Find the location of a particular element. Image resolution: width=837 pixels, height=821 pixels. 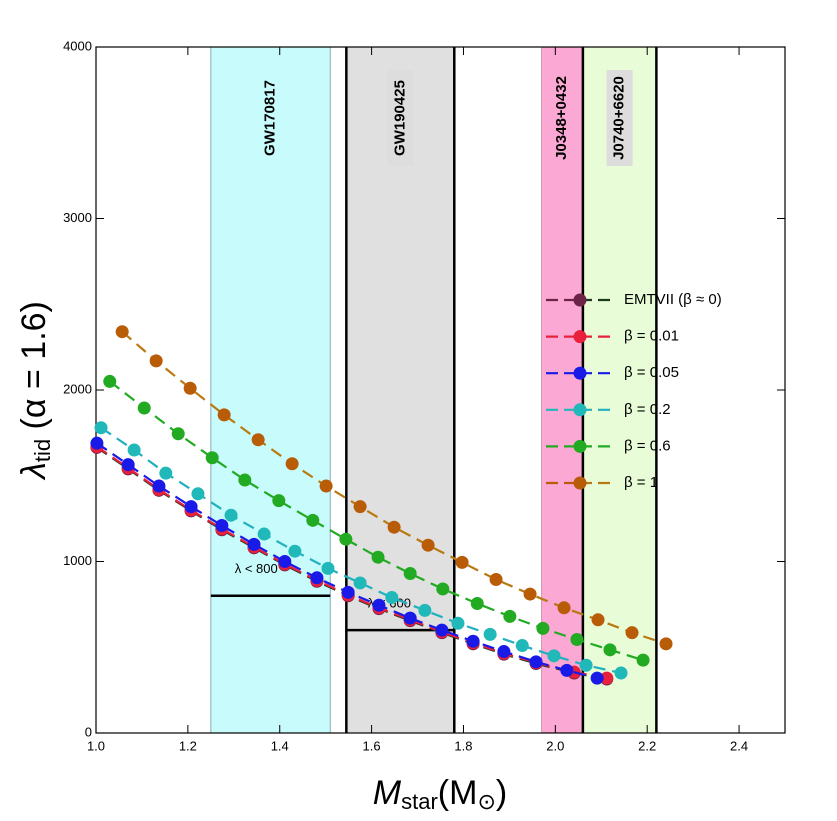

band-label: J0740+6620 is located at coordinates (619, 118).